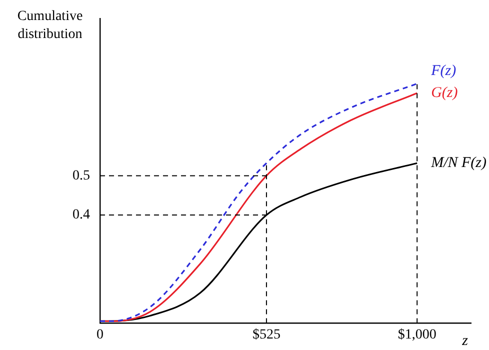 Image resolution: width=489 pixels, height=350 pixels. I want to click on x-tick-label: 0, so click(100, 334).